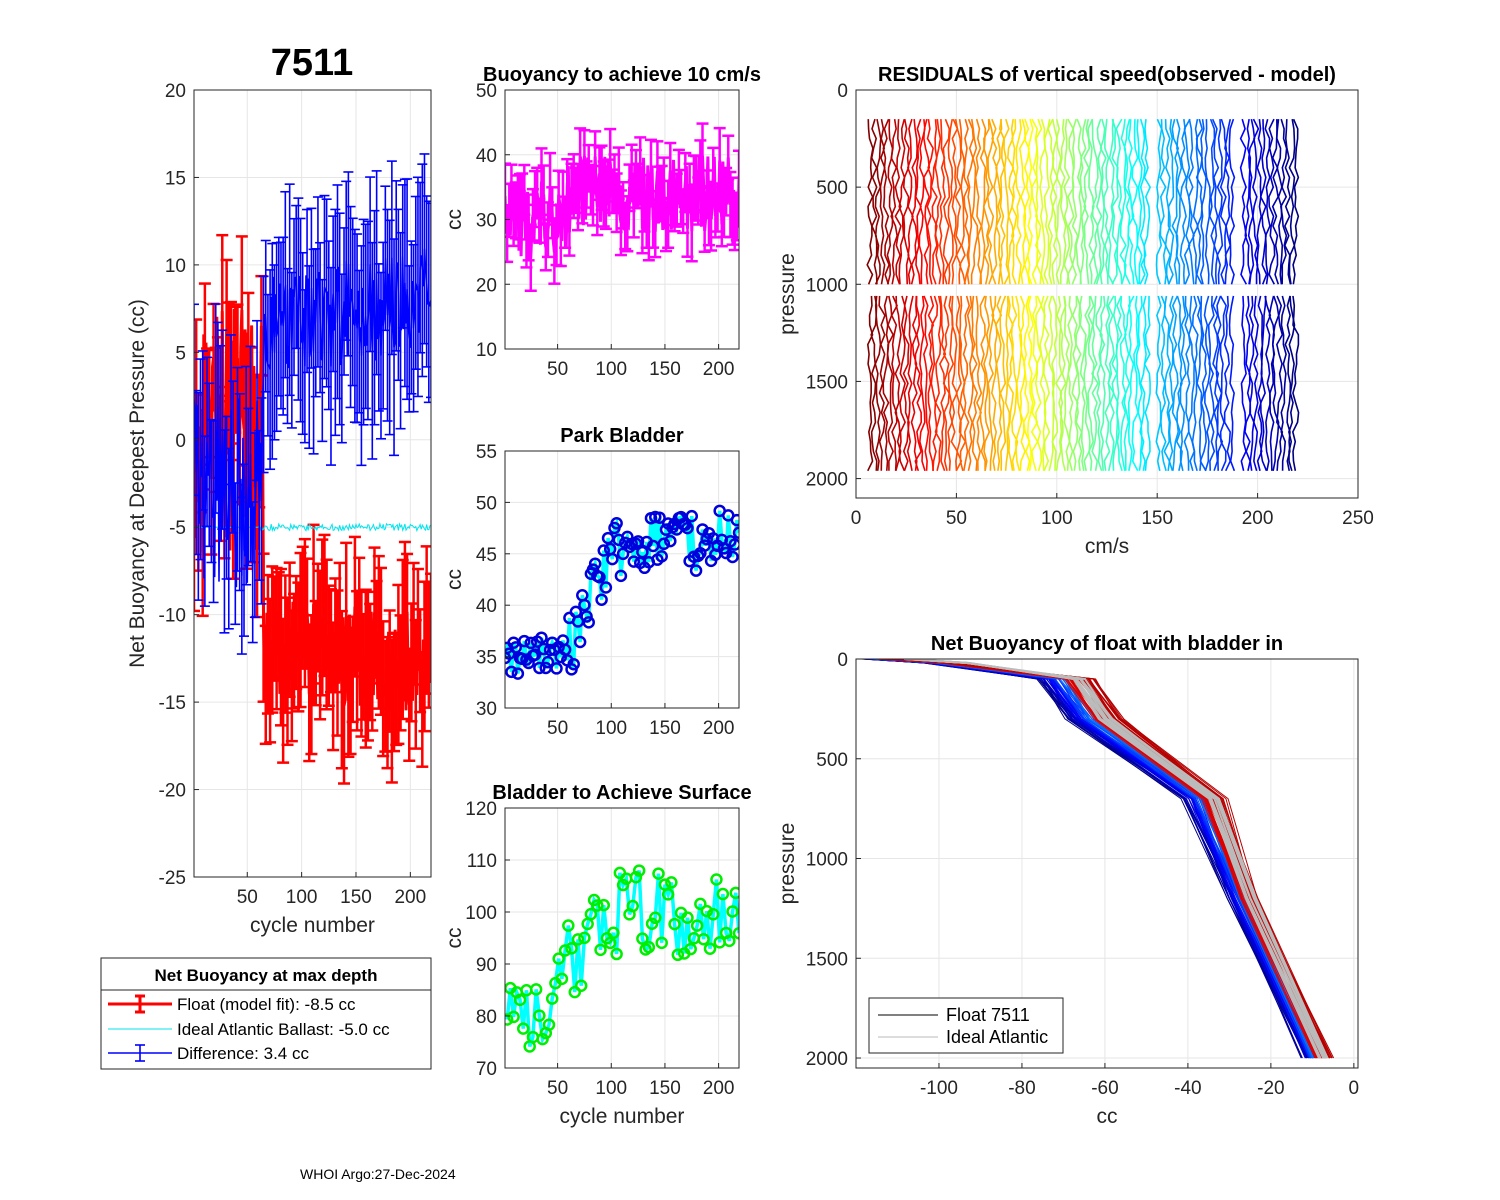 The width and height of the screenshot is (1500, 1200). What do you see at coordinates (827, 285) in the screenshot?
I see `y-tick-label: 1000` at bounding box center [827, 285].